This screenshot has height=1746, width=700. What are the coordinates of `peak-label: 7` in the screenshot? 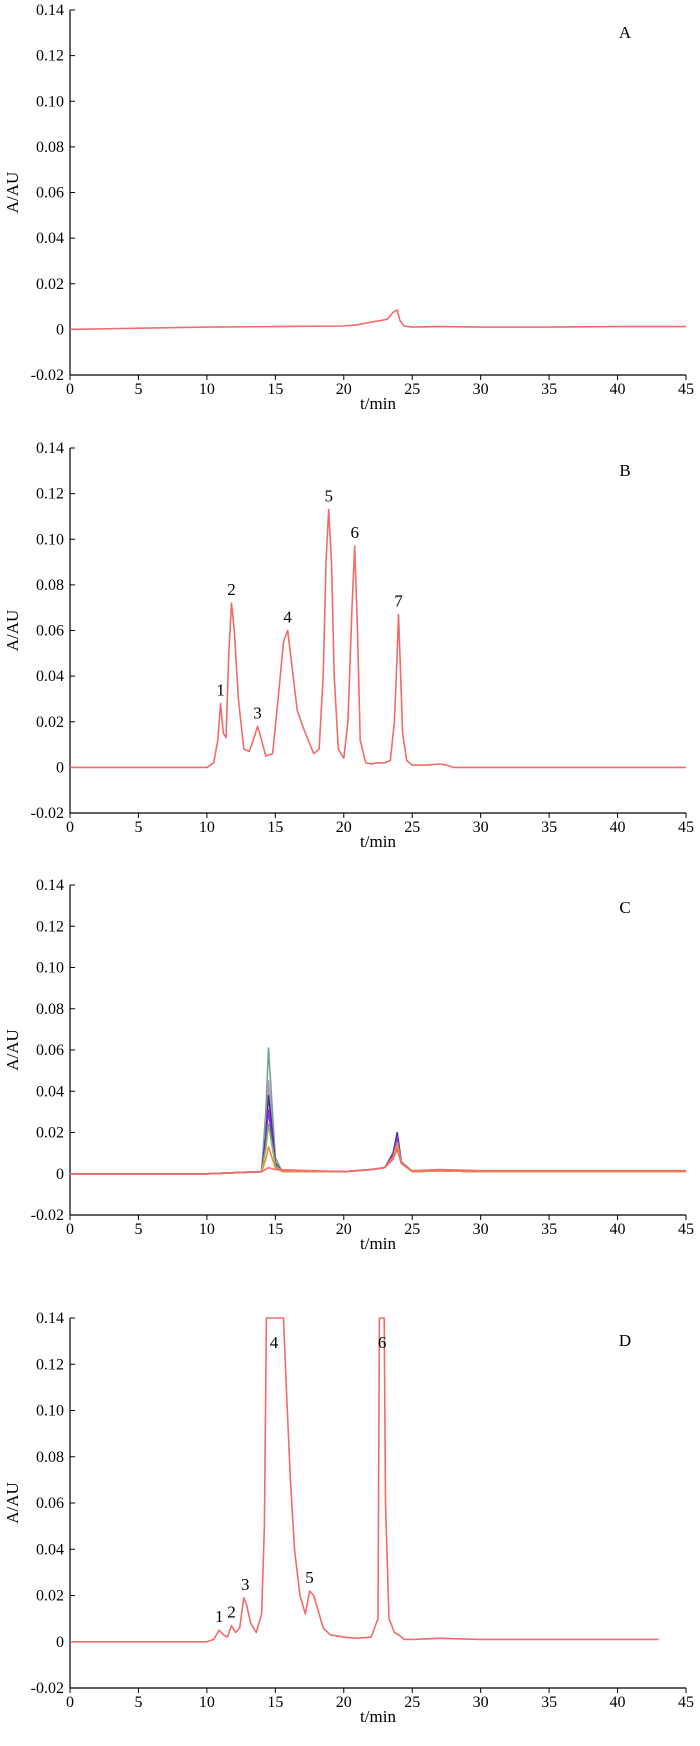 It's located at (398, 601).